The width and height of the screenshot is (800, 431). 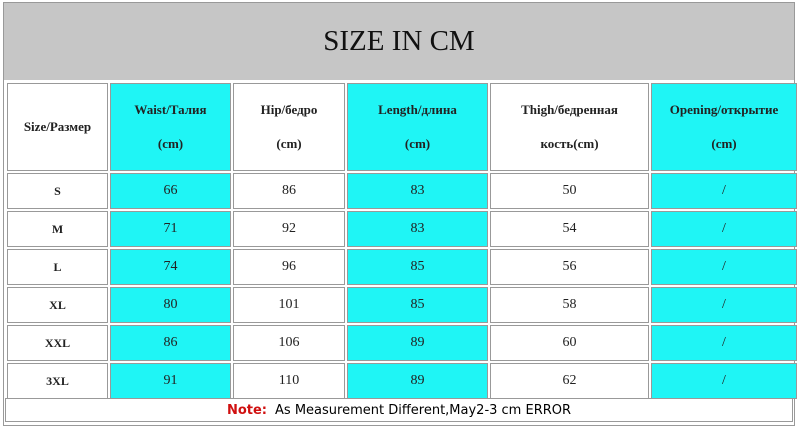 What do you see at coordinates (569, 267) in the screenshot?
I see `cell: 56` at bounding box center [569, 267].